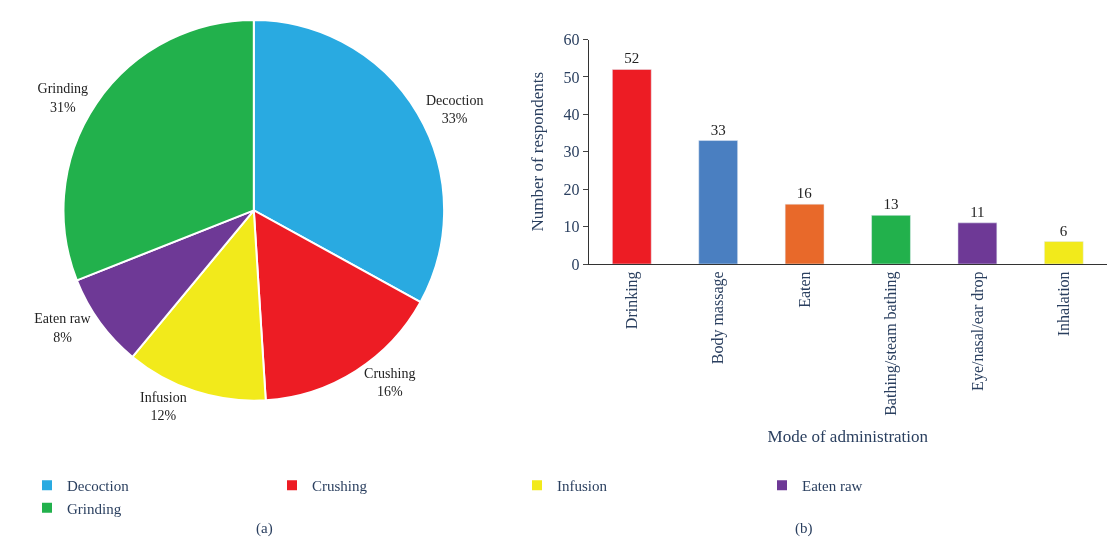 This screenshot has width=1117, height=548. Describe the element at coordinates (575, 264) in the screenshot. I see `y-tick-label: 0` at that location.